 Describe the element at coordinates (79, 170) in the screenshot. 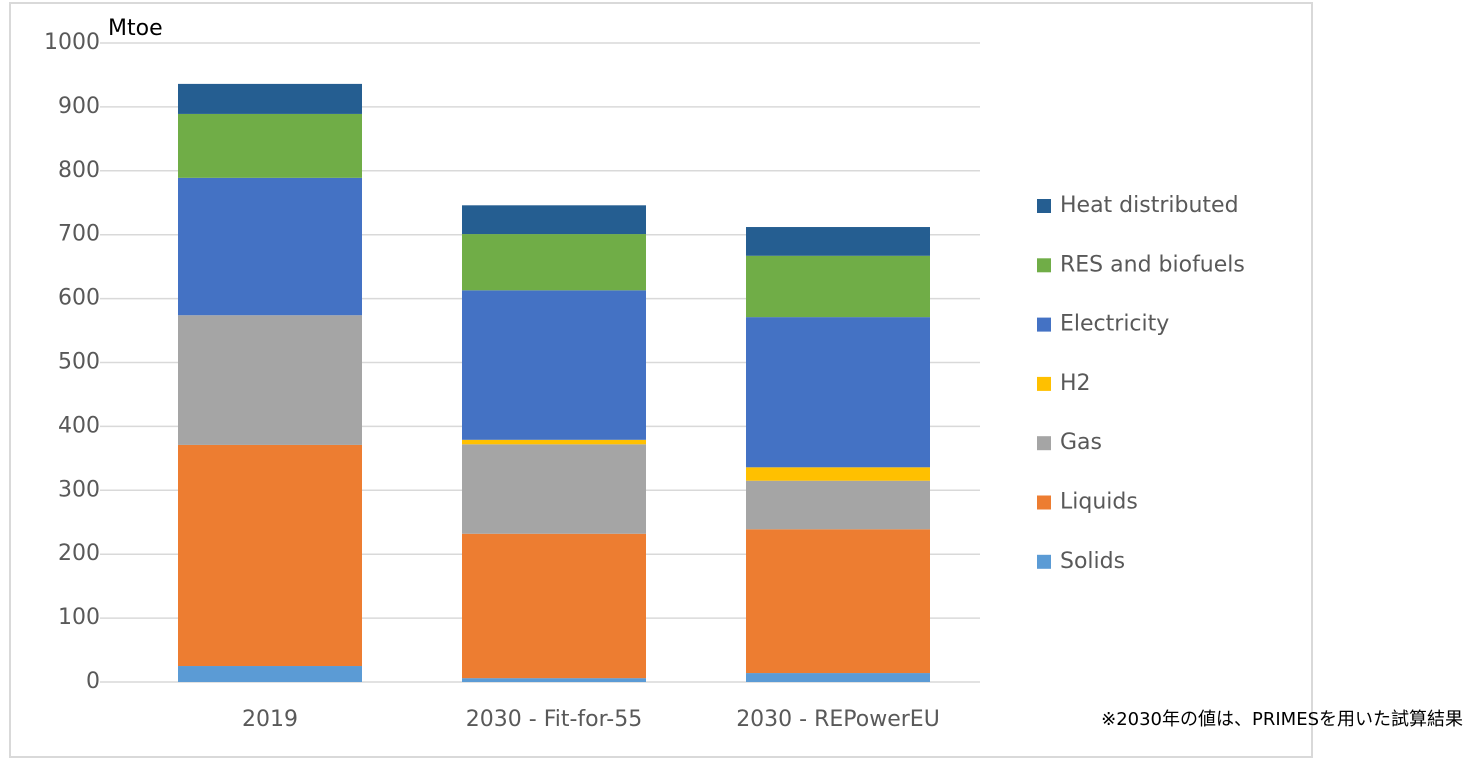

I see `y-tick-label: 800` at that location.